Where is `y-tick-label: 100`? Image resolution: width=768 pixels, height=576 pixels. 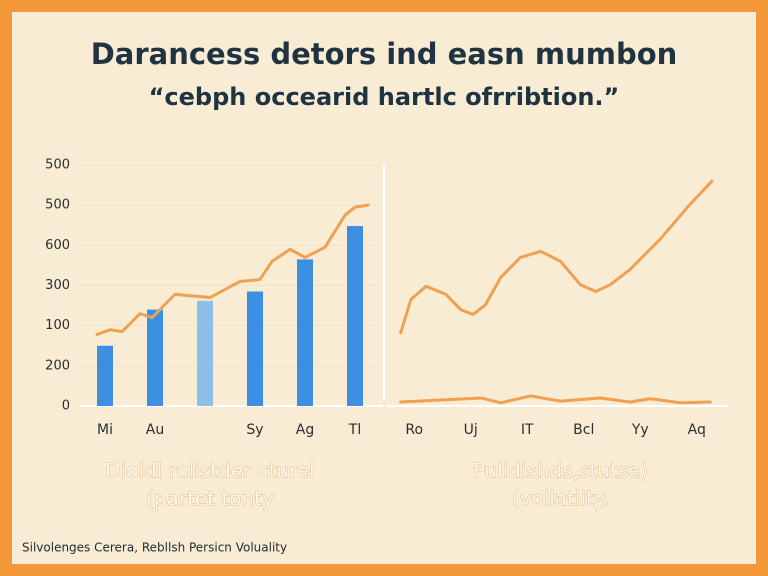 y-tick-label: 100 is located at coordinates (57, 325).